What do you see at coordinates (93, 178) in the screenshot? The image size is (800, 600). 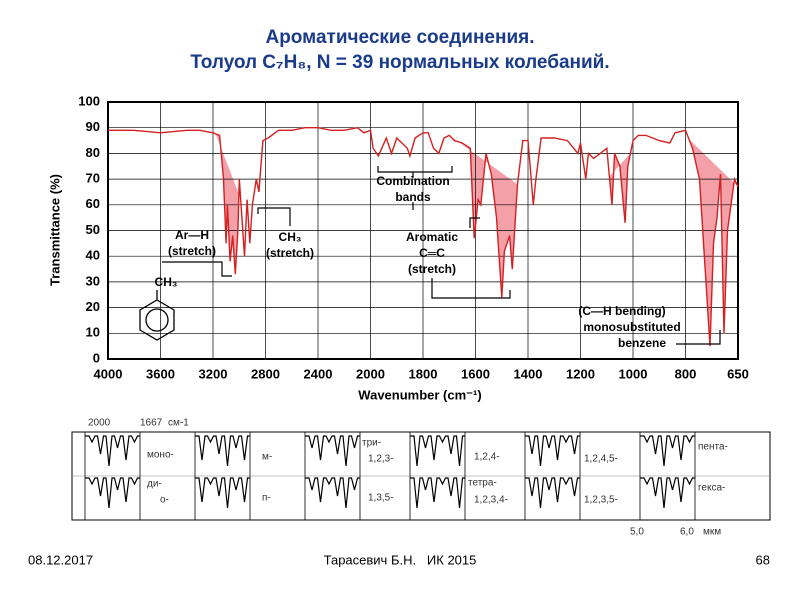 I see `y-tick-label: 70` at bounding box center [93, 178].